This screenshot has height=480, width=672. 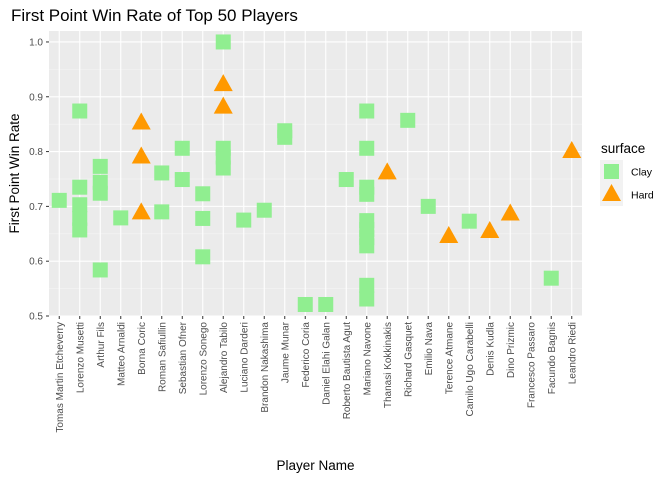 What do you see at coordinates (552, 358) in the screenshot?
I see `x-tick-label: Facundo Bagnis` at bounding box center [552, 358].